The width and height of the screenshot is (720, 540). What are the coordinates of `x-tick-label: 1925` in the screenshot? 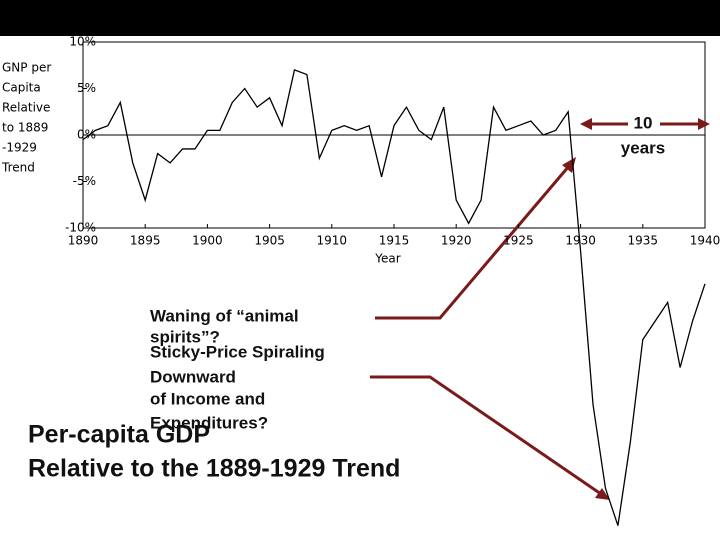 It's located at (518, 241).